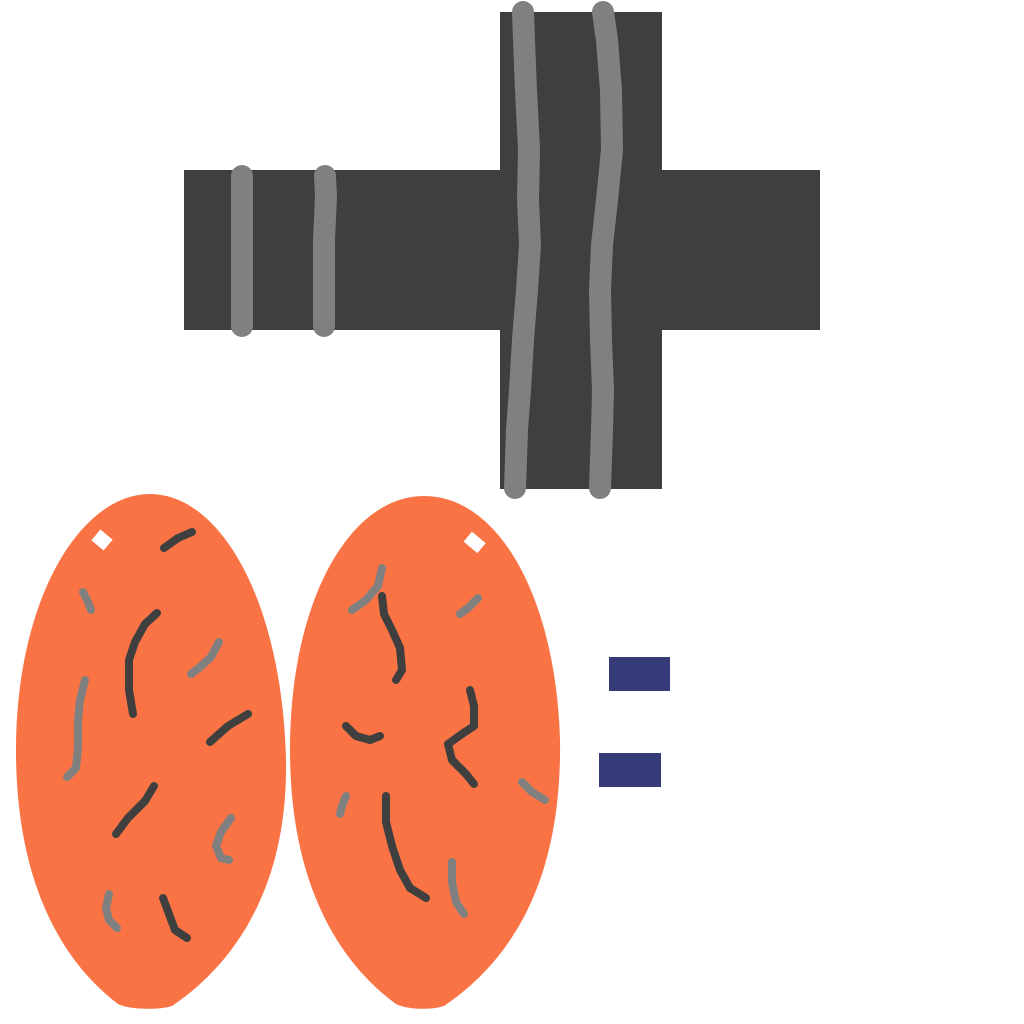 The width and height of the screenshot is (1024, 1024). I want to click on left-vein-d5, so click(175, 918).